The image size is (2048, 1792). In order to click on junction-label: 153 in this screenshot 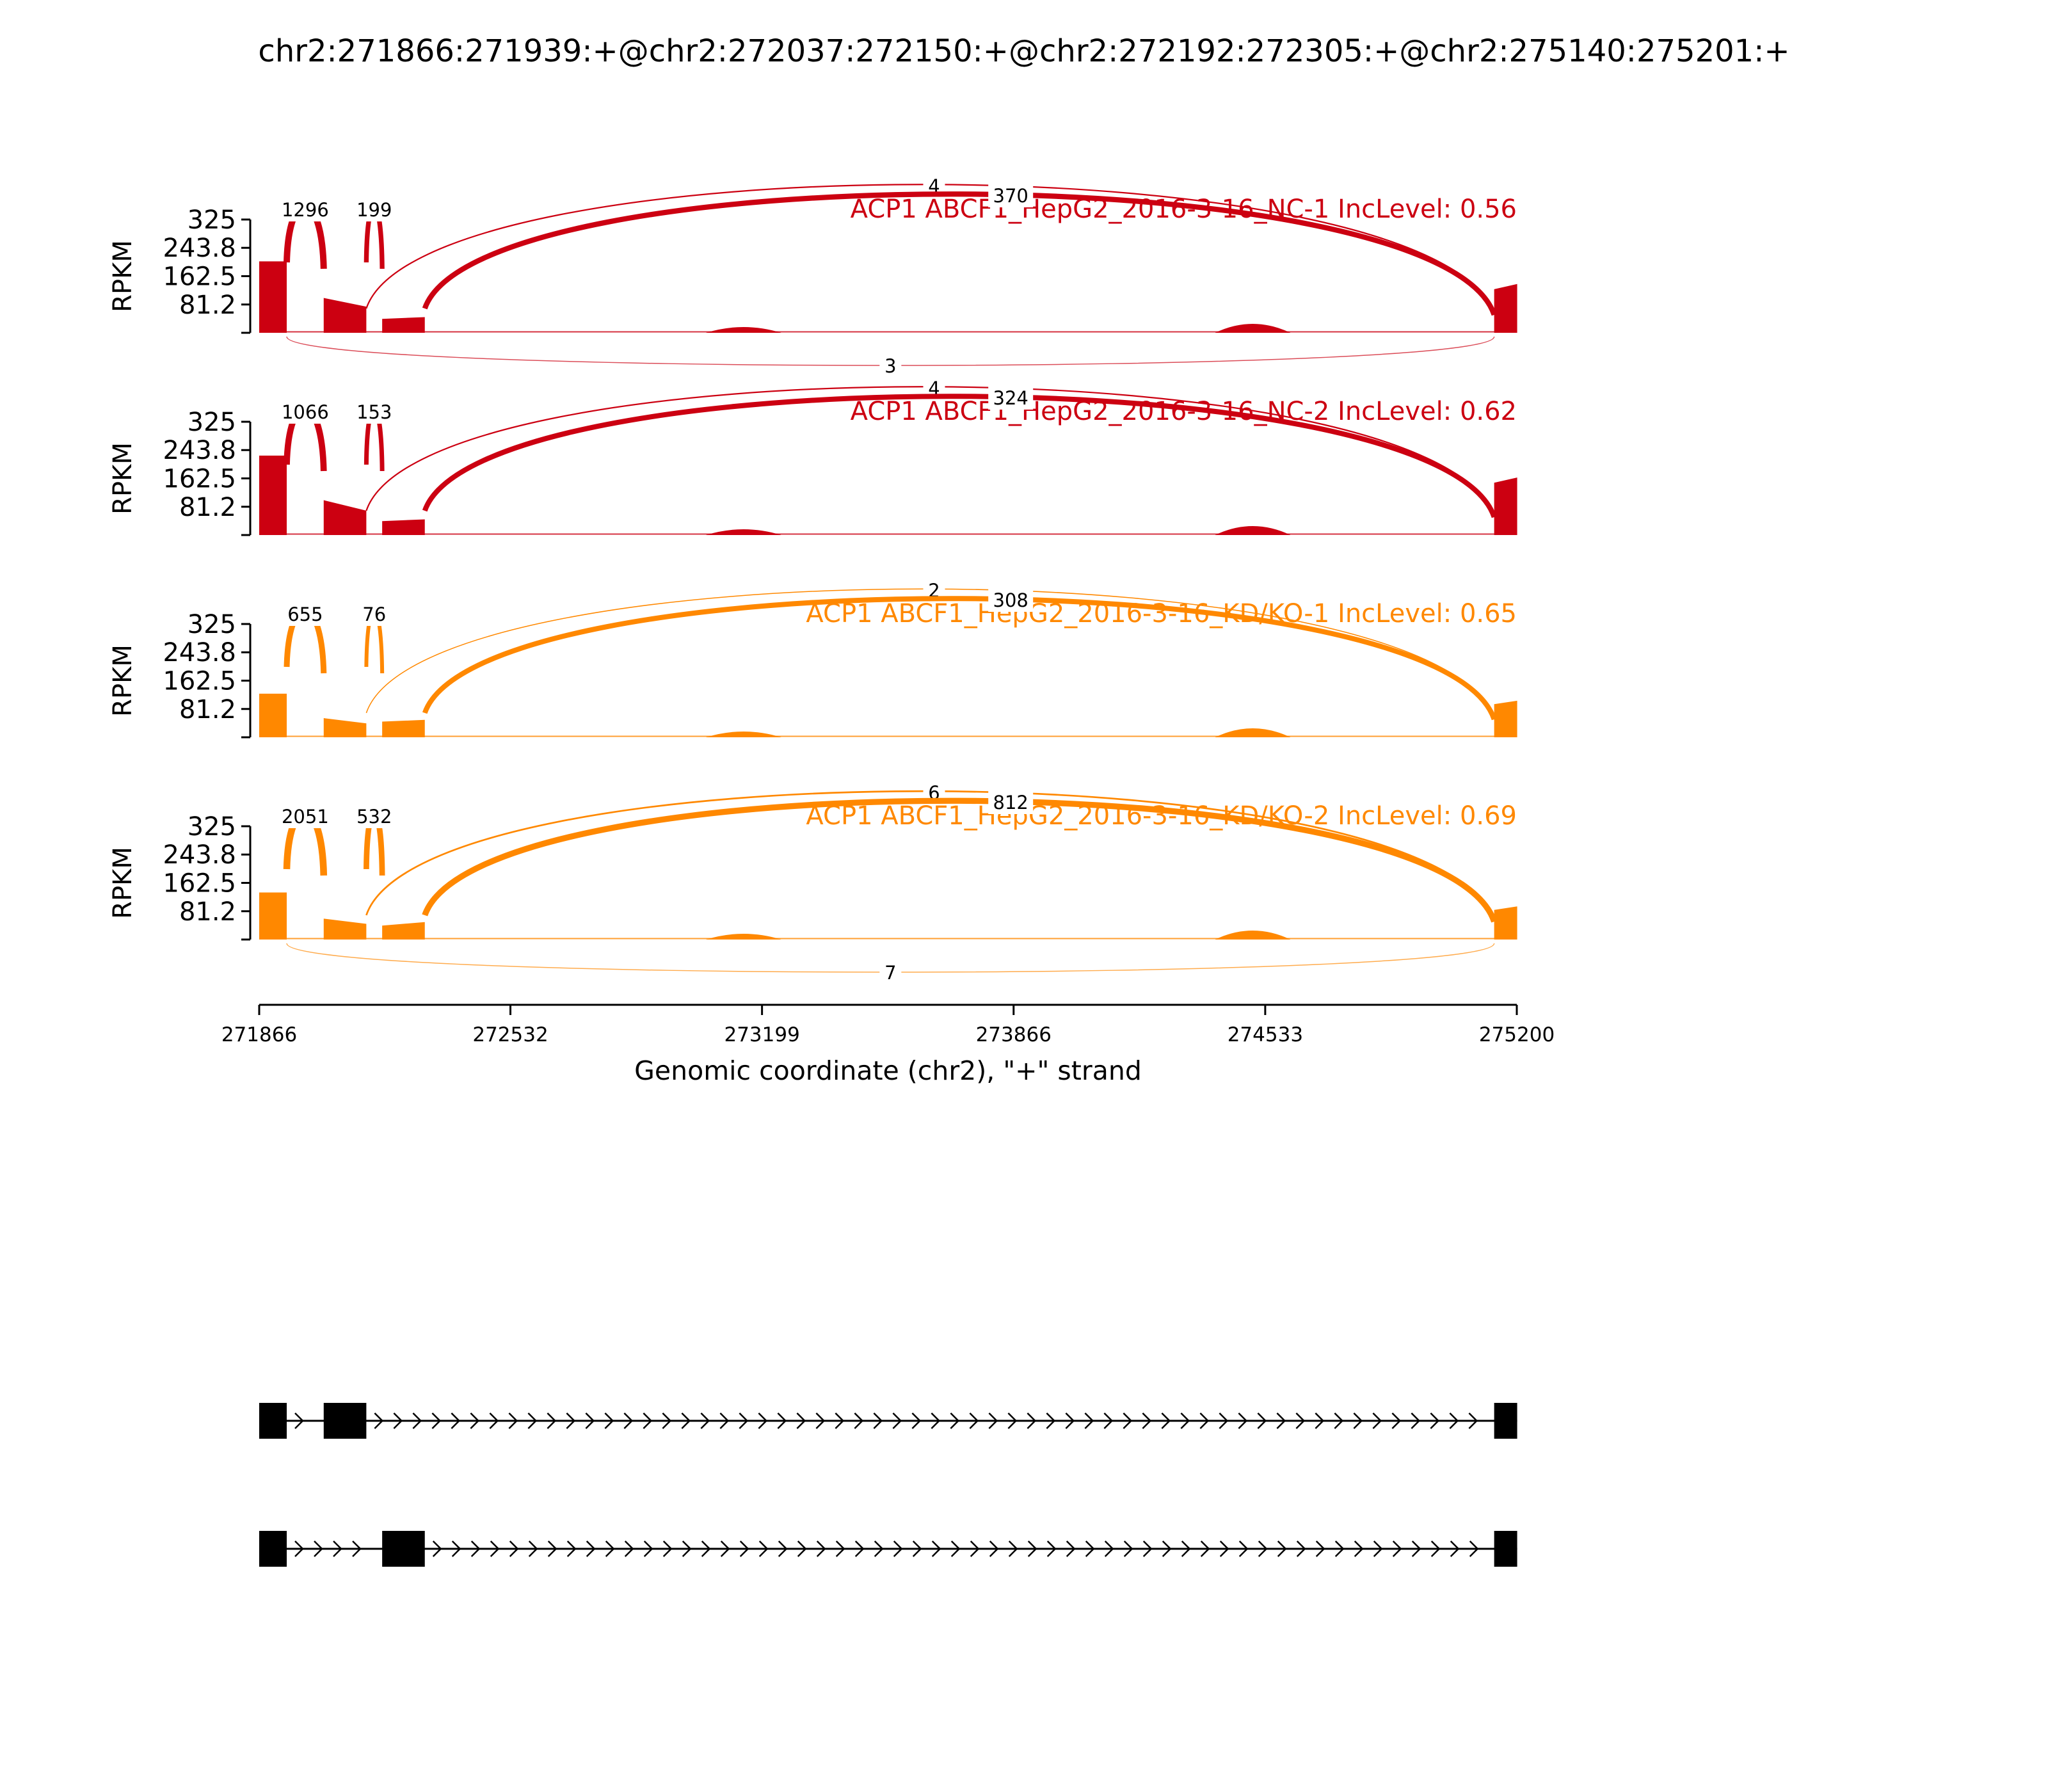, I will do `click(374, 412)`.